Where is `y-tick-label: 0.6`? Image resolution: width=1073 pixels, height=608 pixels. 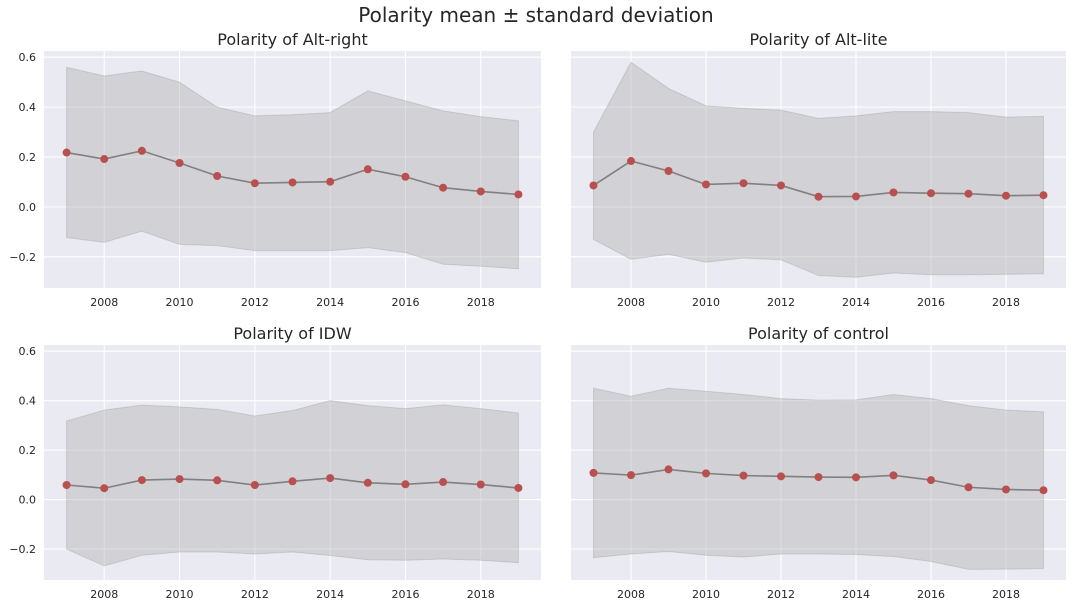
y-tick-label: 0.6 is located at coordinates (28, 57).